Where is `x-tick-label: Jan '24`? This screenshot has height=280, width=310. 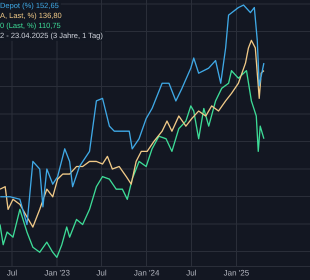
x-tick-label: Jan '24 is located at coordinates (147, 273).